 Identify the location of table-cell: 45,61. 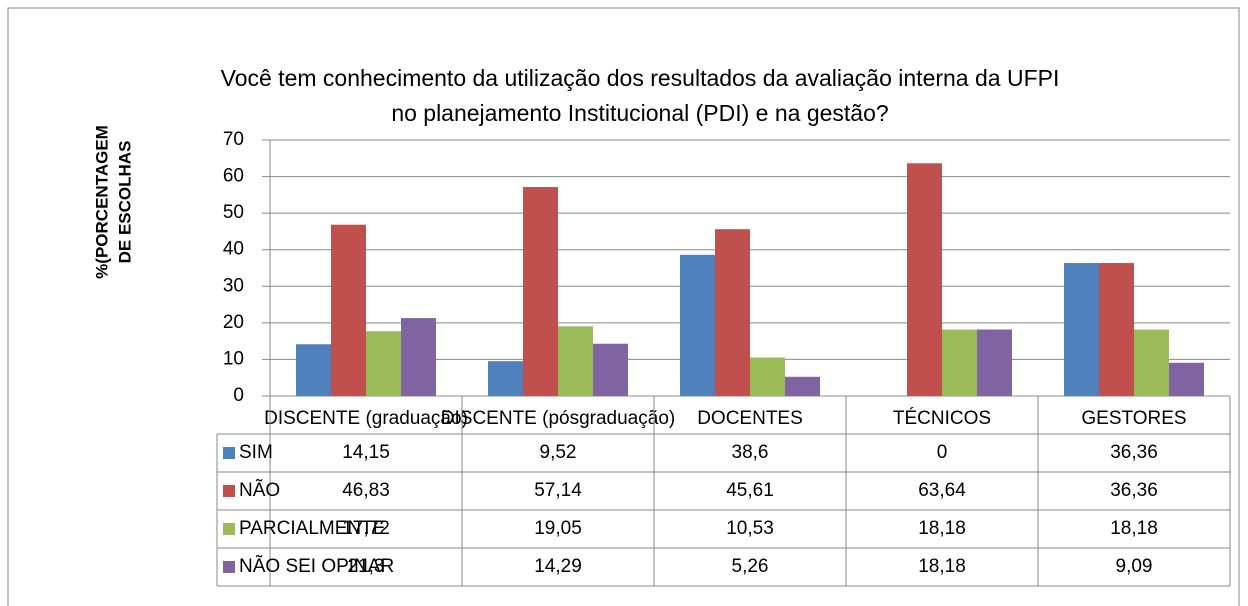
(750, 490).